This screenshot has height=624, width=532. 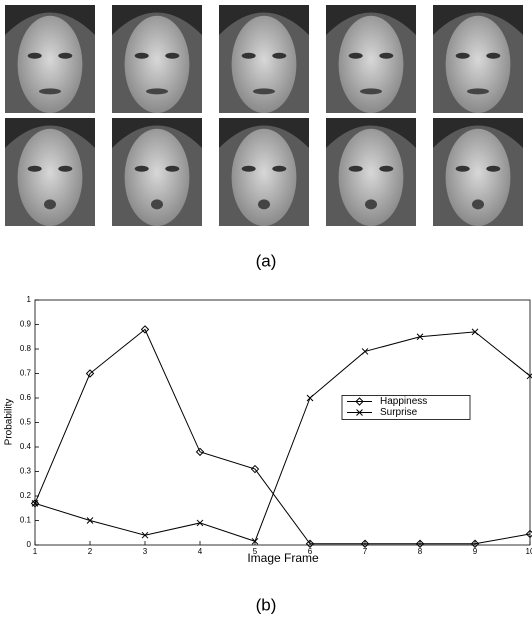 I want to click on x-tick-label: 3, so click(x=145, y=551).